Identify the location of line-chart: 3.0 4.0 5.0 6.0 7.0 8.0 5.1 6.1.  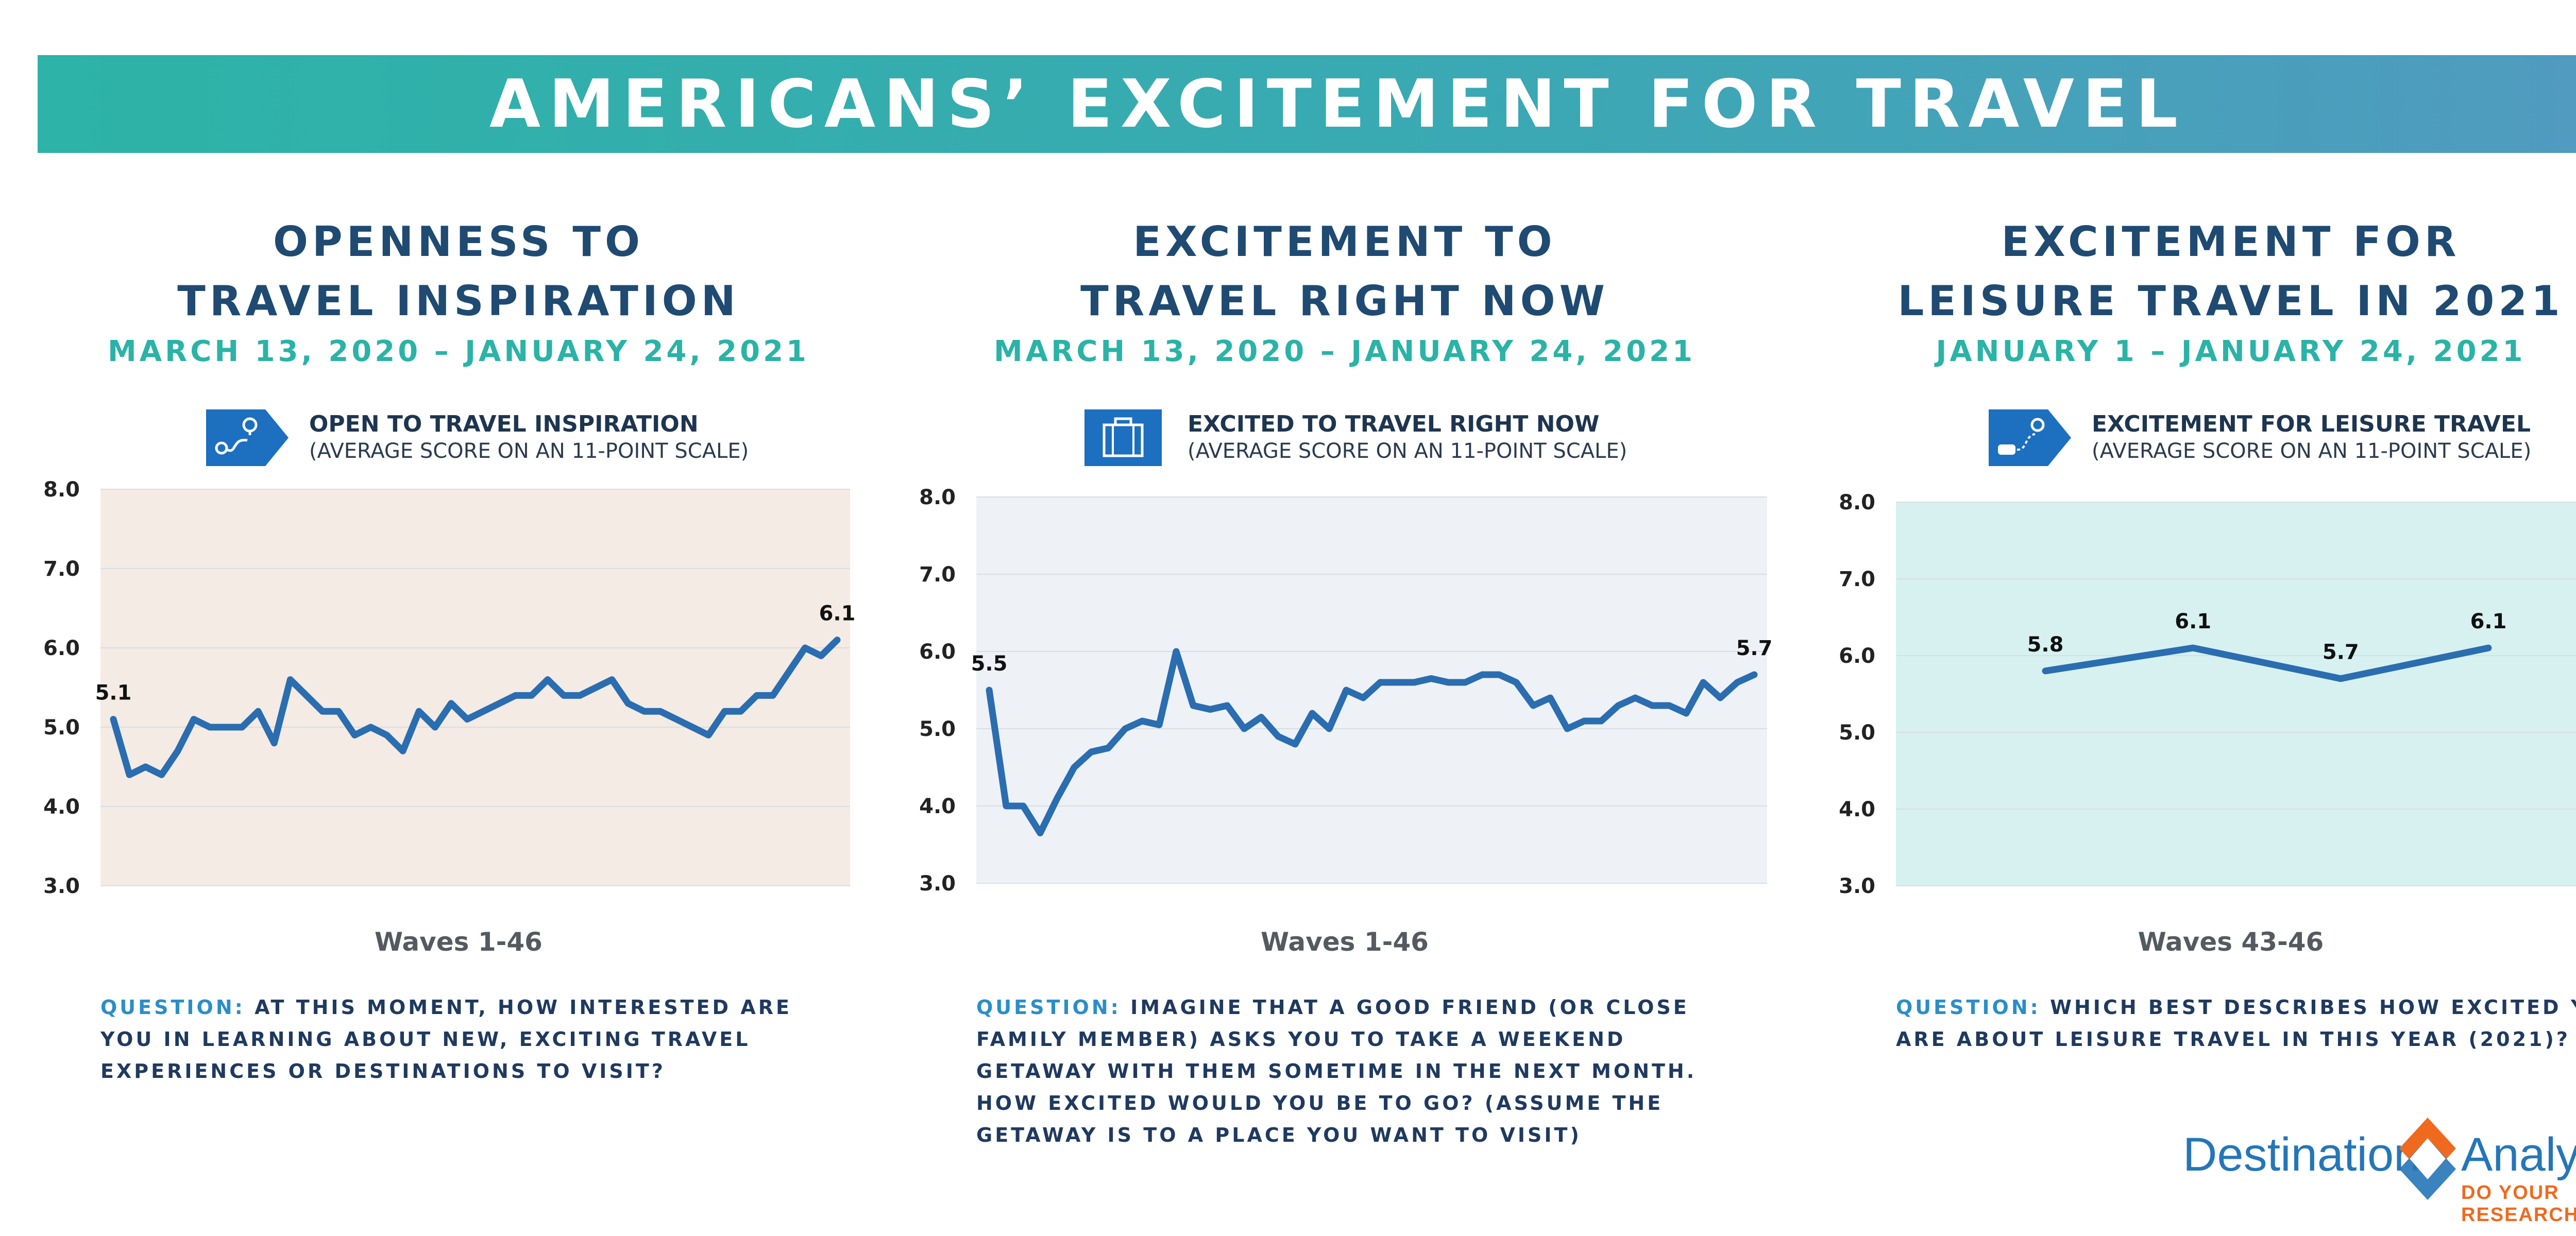
(449, 688).